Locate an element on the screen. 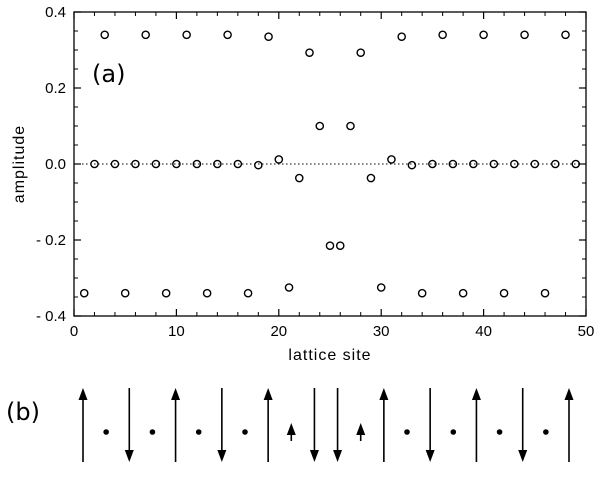 The width and height of the screenshot is (608, 478). y-tick-label: 0.0 is located at coordinates (55, 164).